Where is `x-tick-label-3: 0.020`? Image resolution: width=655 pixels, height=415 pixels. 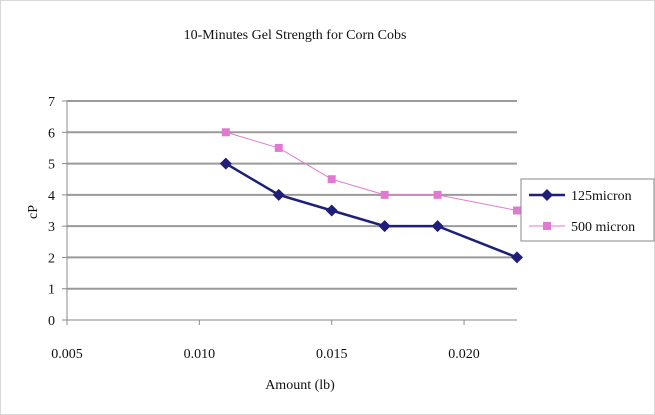
x-tick-label-3: 0.020 is located at coordinates (464, 354).